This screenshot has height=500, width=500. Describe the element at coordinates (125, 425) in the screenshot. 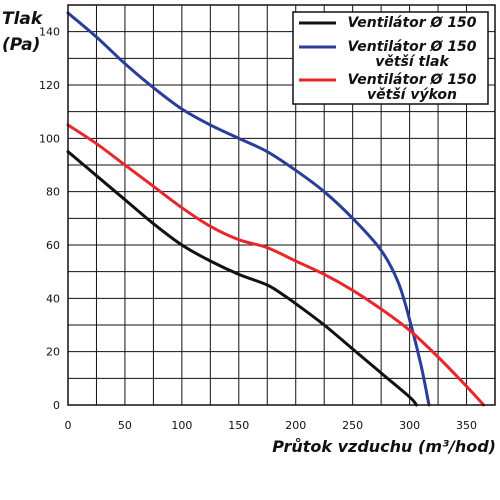

I see `x-tick-label: 50` at that location.